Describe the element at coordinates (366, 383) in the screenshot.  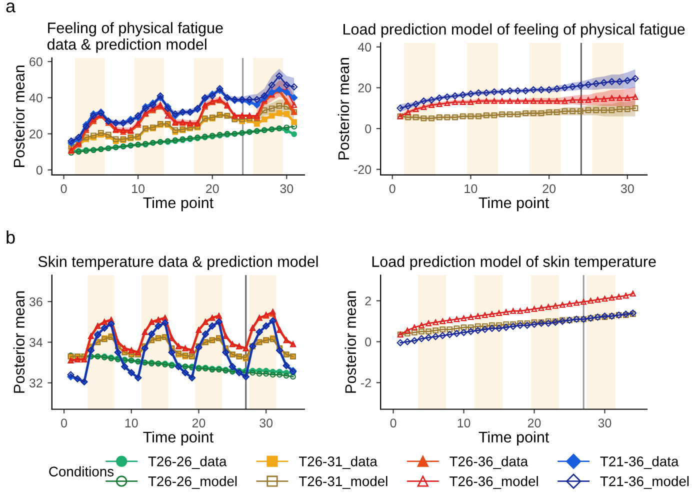
I see `y-tick-label: -2` at that location.